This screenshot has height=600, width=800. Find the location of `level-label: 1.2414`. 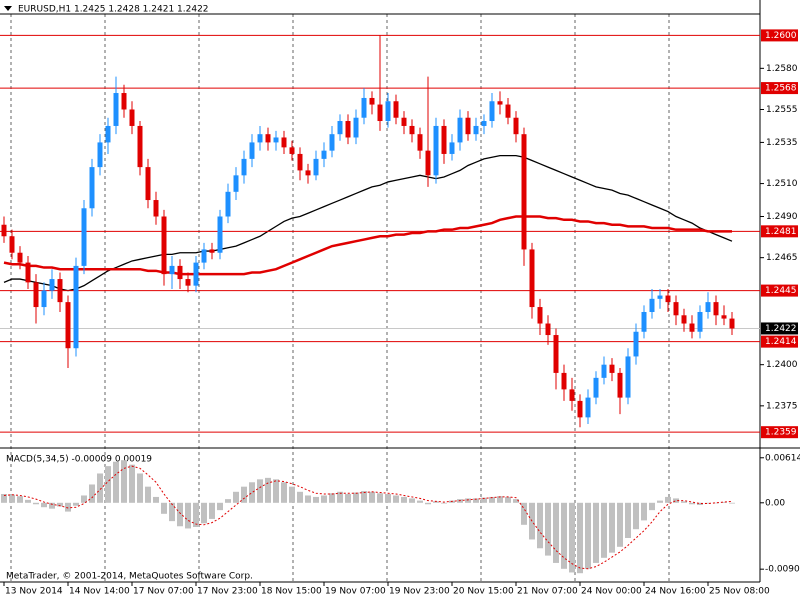

level-label: 1.2414 is located at coordinates (781, 342).